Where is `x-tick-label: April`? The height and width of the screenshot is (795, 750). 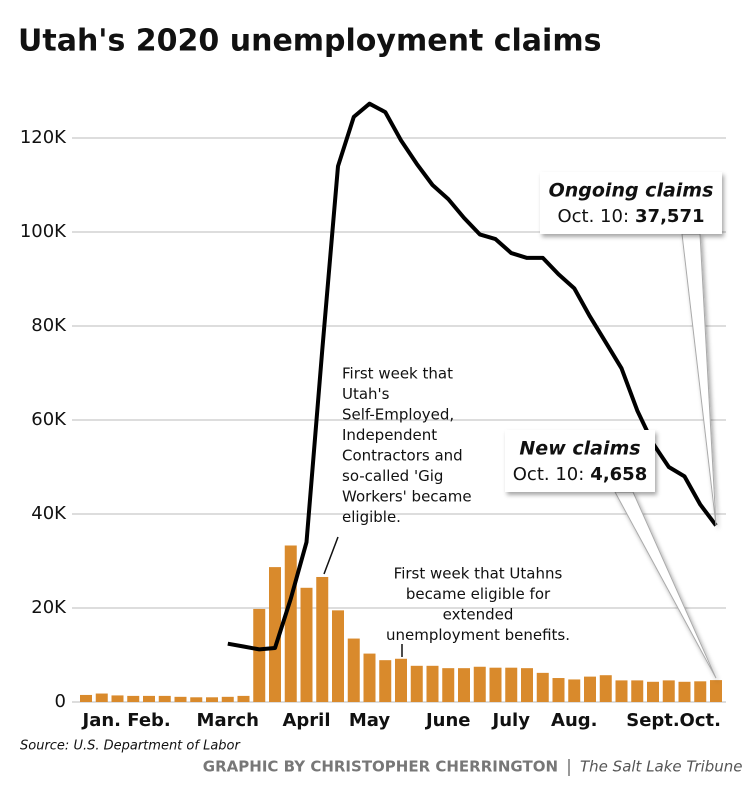 x-tick-label: April is located at coordinates (306, 720).